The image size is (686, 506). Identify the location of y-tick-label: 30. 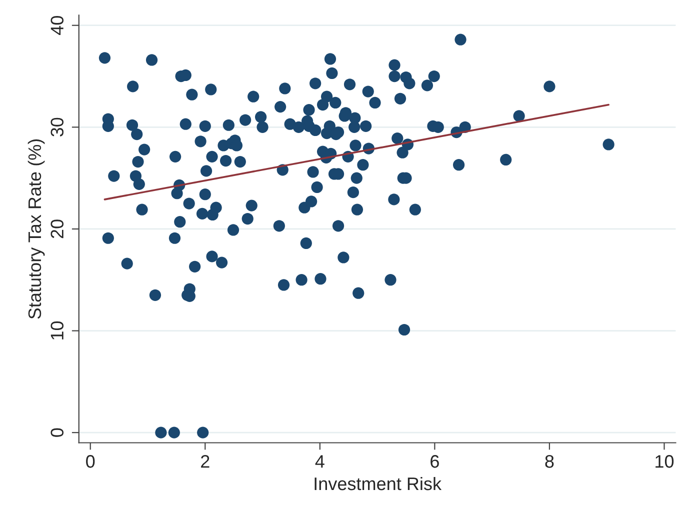
(57, 127).